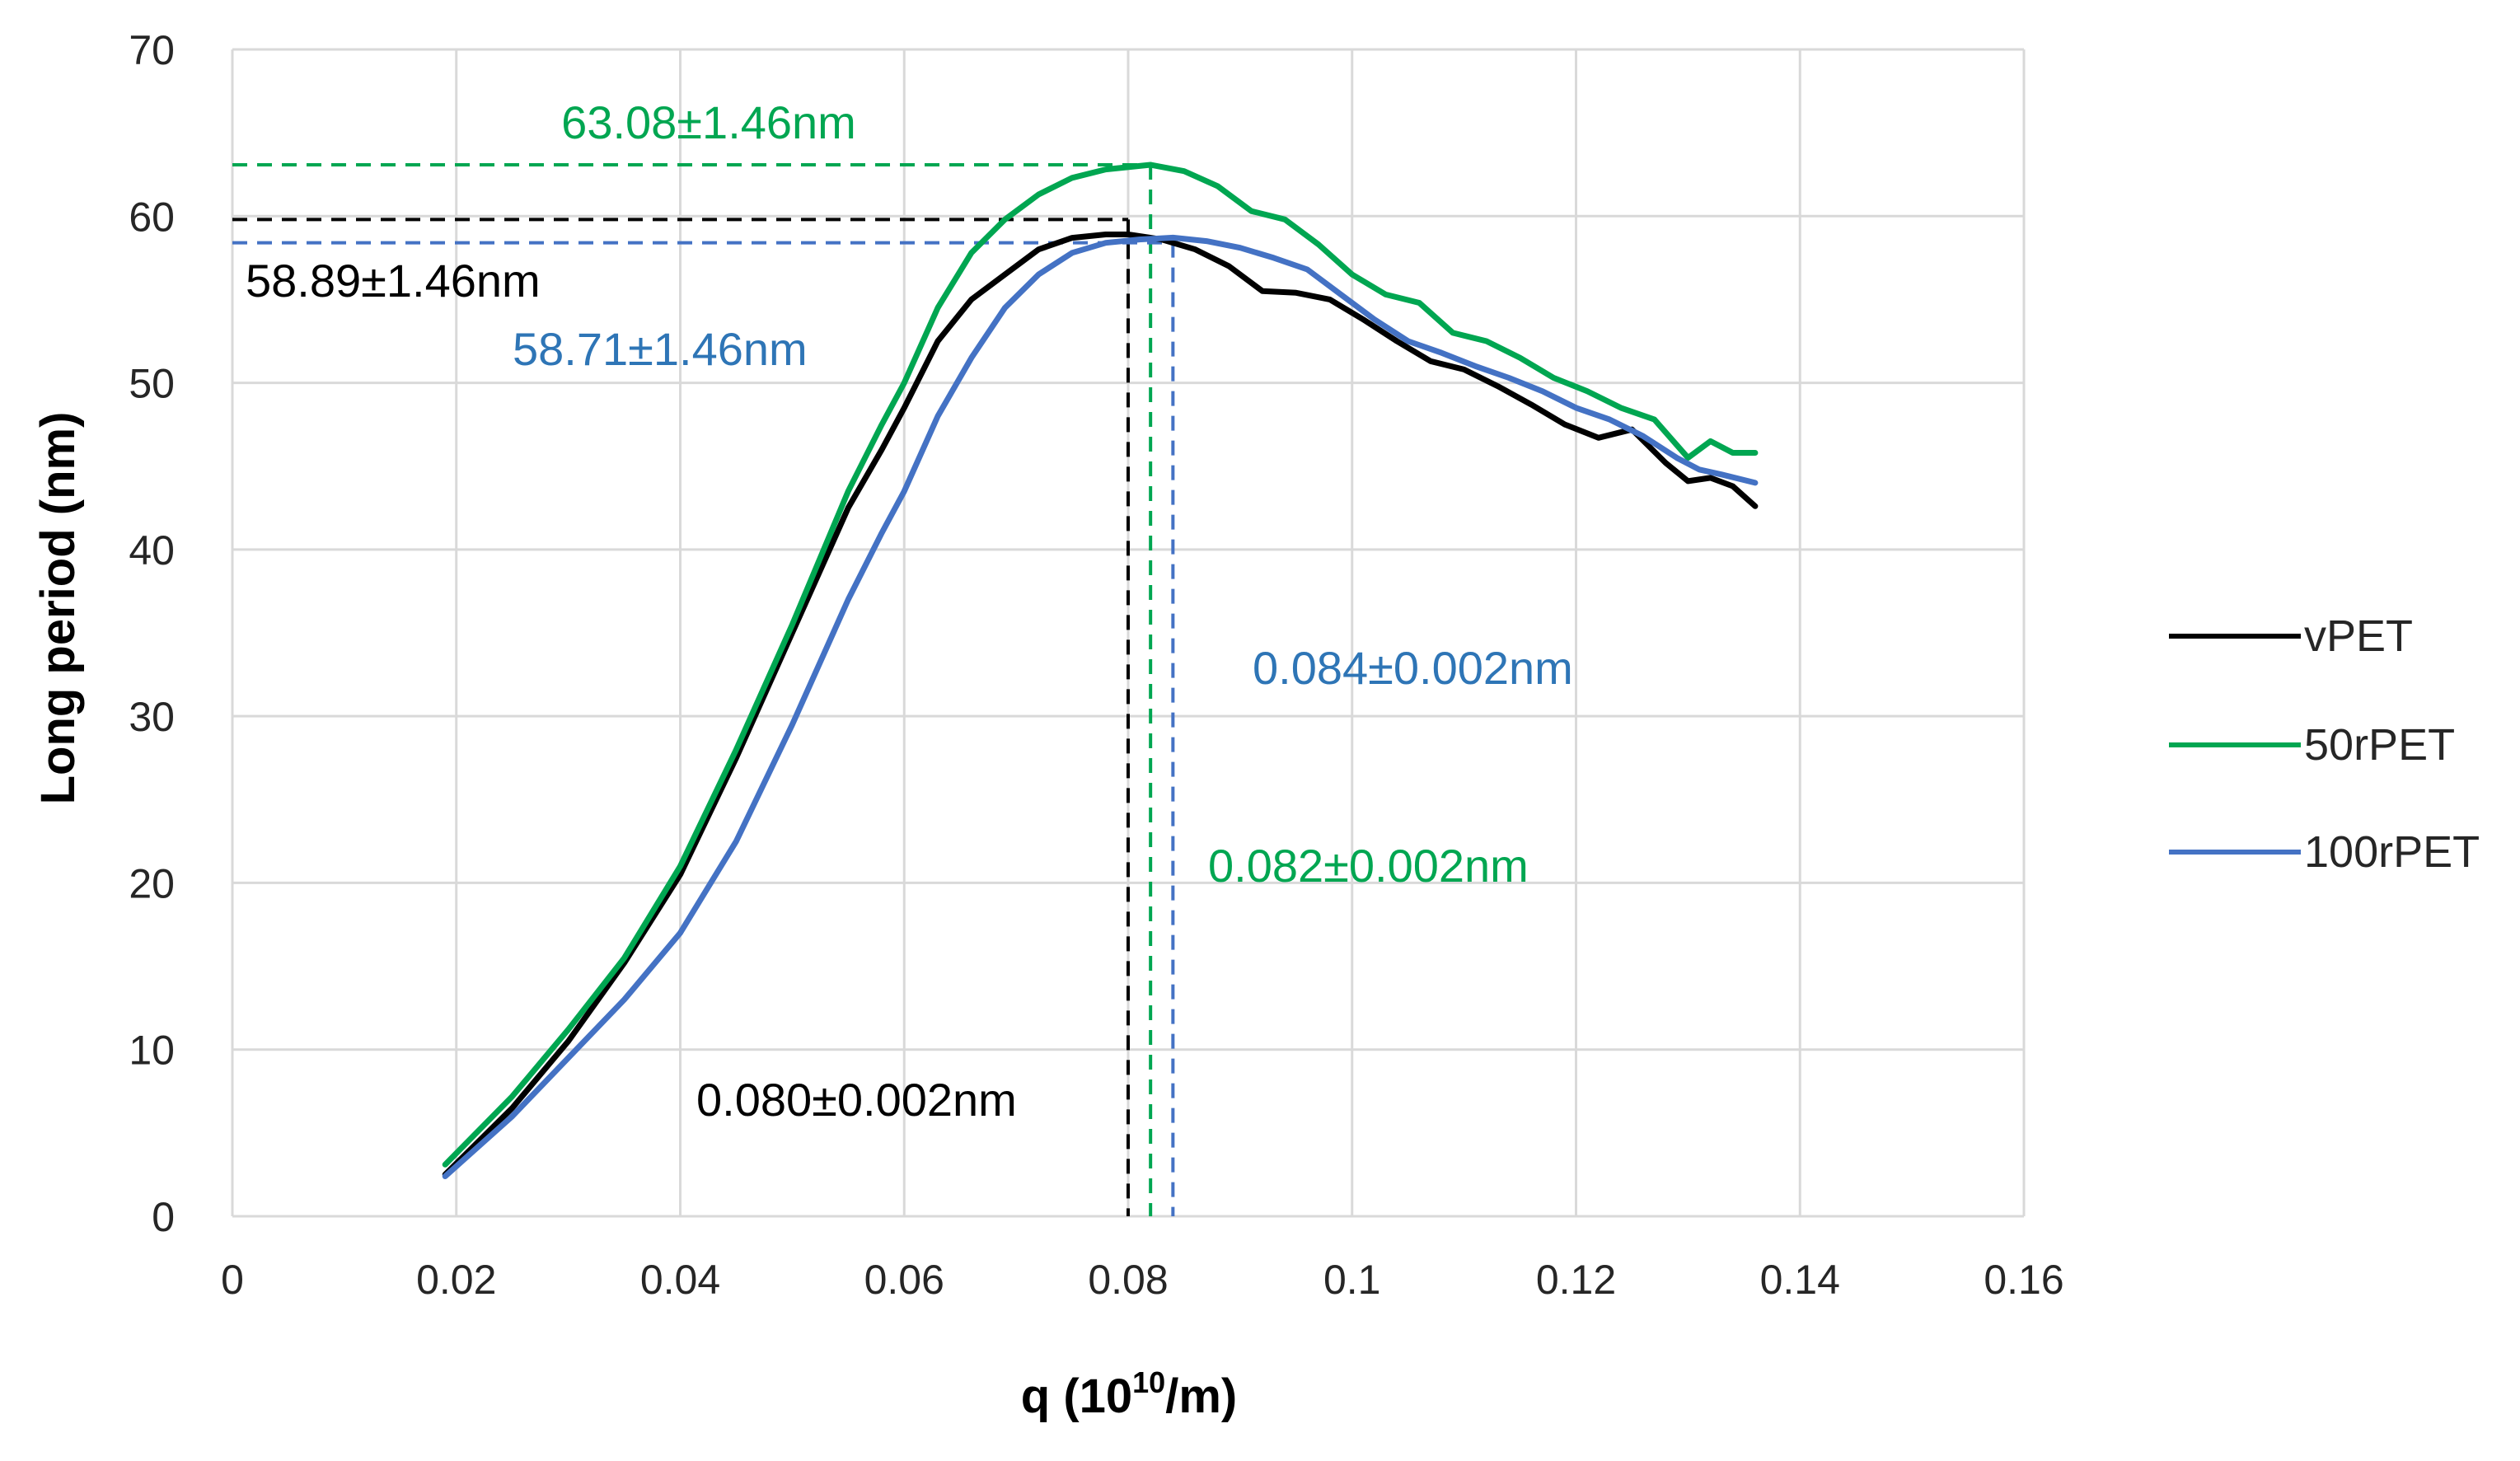  Describe the element at coordinates (2392, 852) in the screenshot. I see `legend-label-100rpet: 100rPET` at that location.